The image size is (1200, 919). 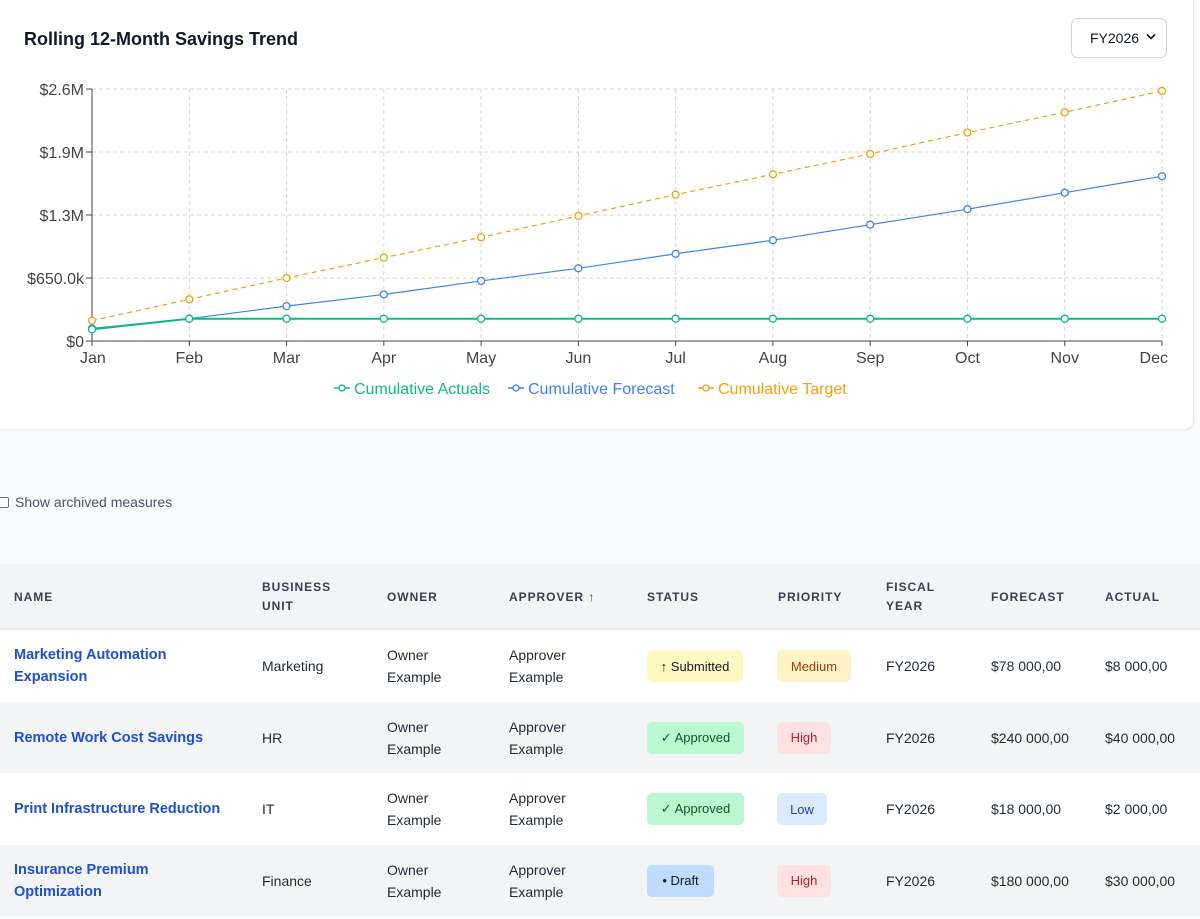 I want to click on measure-name-line1: Marketing Automation, so click(x=90, y=655).